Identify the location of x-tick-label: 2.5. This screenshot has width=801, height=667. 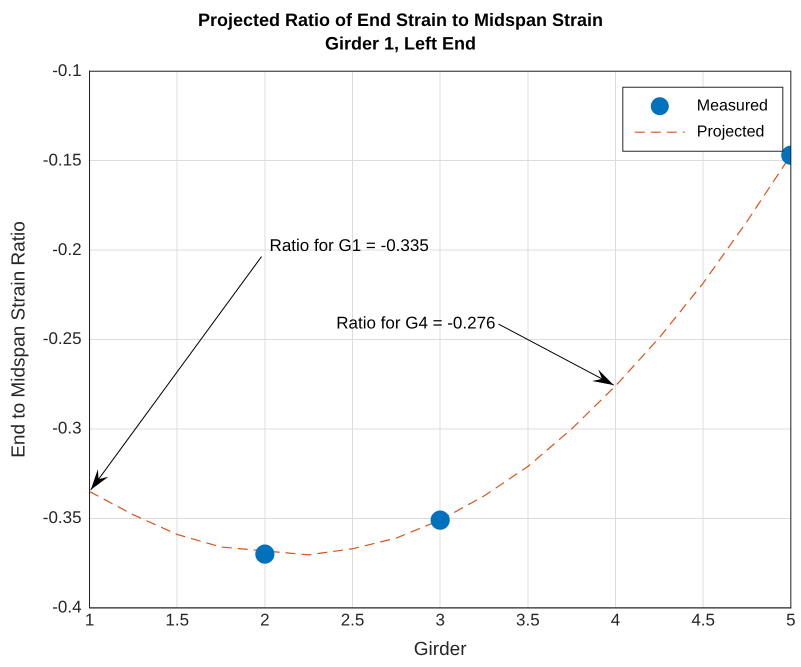
(352, 620).